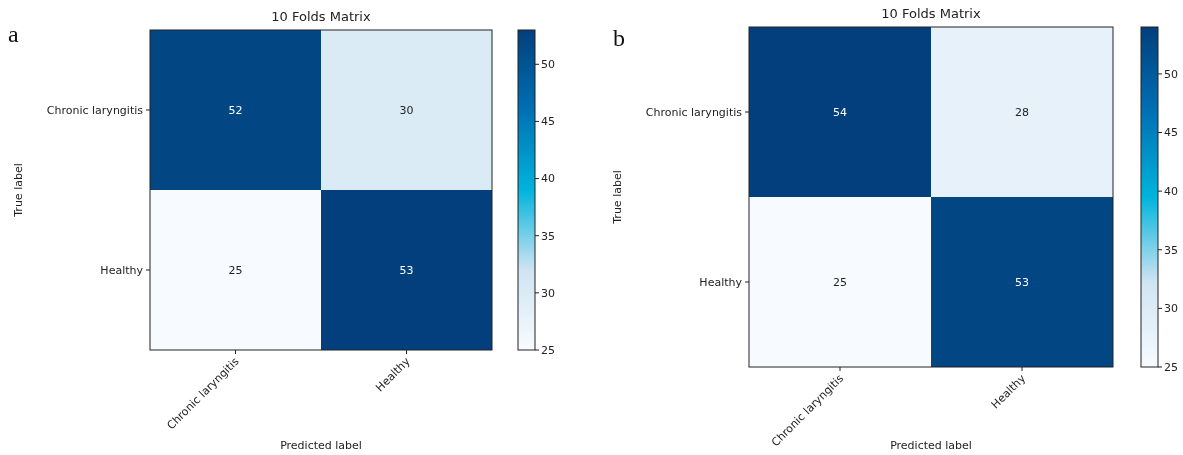 The image size is (1183, 455). I want to click on data-label: 54, so click(840, 112).